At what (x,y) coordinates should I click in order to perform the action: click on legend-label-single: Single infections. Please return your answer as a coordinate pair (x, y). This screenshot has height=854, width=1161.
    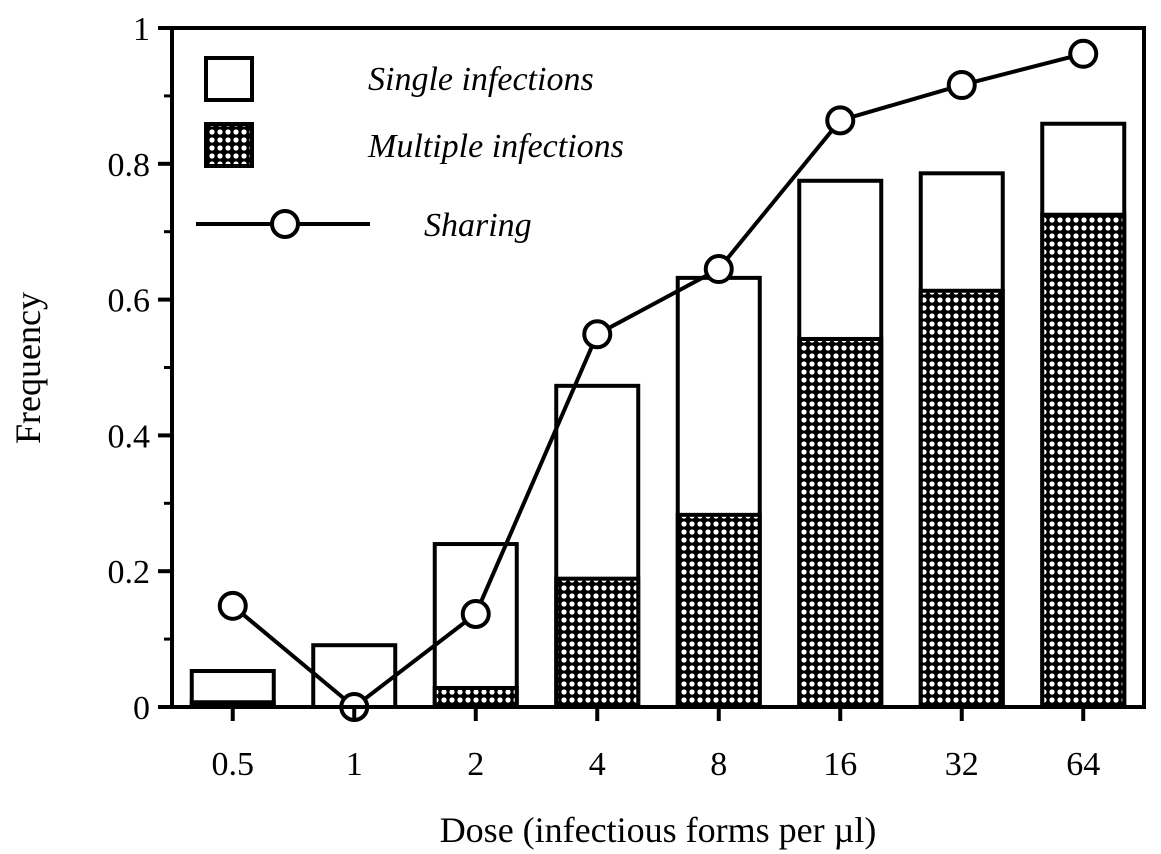
    Looking at the image, I should click on (481, 79).